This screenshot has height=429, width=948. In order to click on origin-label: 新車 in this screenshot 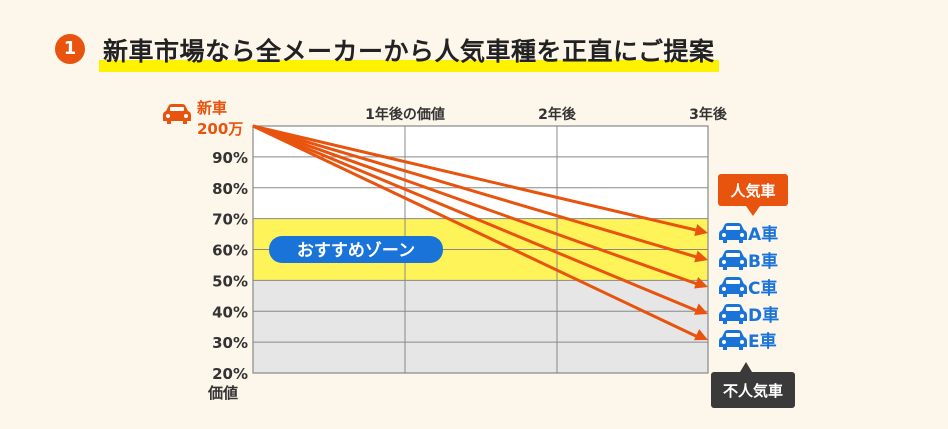, I will do `click(212, 108)`.